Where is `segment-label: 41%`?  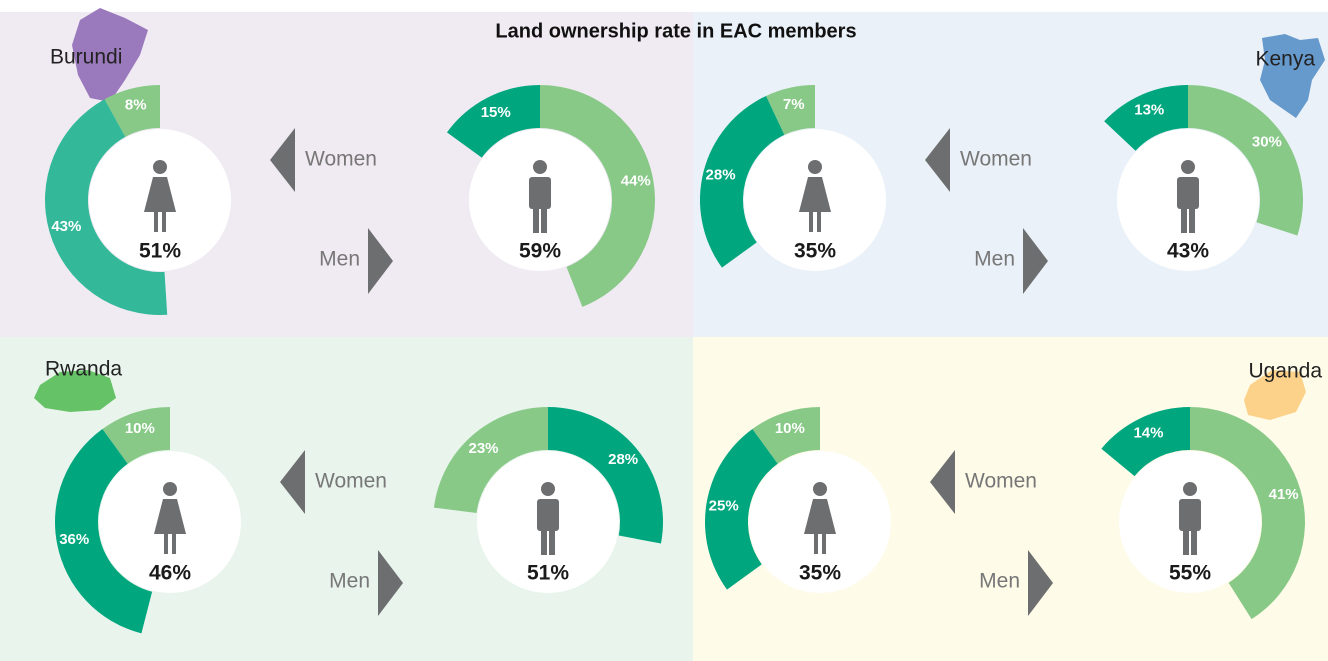
segment-label: 41% is located at coordinates (1284, 494).